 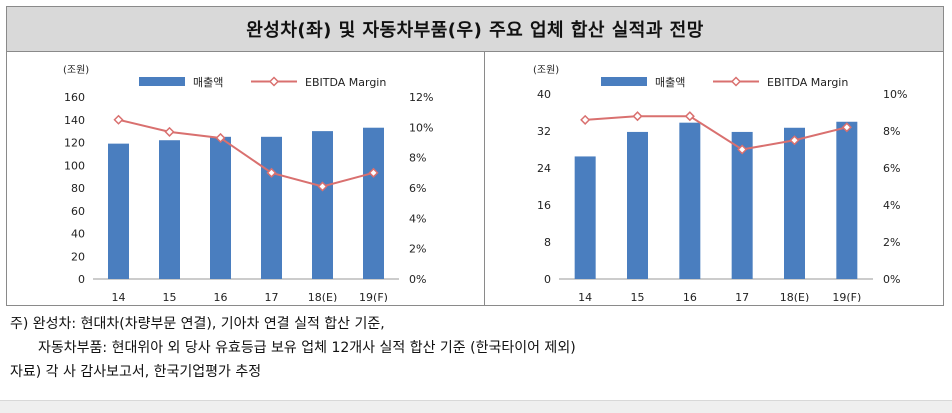 What do you see at coordinates (197, 324) in the screenshot?
I see `footnote-1: 주) 완성차: 현대차(차량부문 연결), 기아차 연결 실적 합산 기준,` at bounding box center [197, 324].